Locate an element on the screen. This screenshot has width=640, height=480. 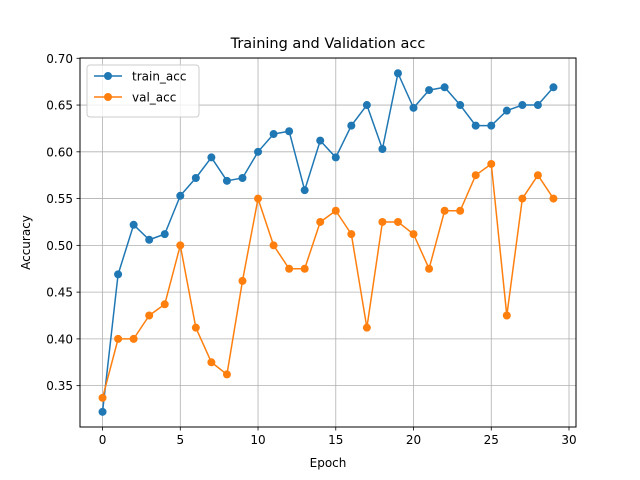
legend-item-val_acc: val_acc is located at coordinates (135, 98).